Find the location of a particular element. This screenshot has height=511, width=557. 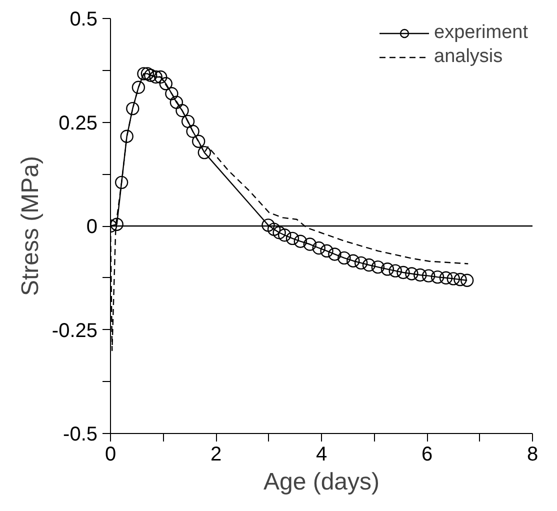

y-tick-label: -0.5 is located at coordinates (80, 435).